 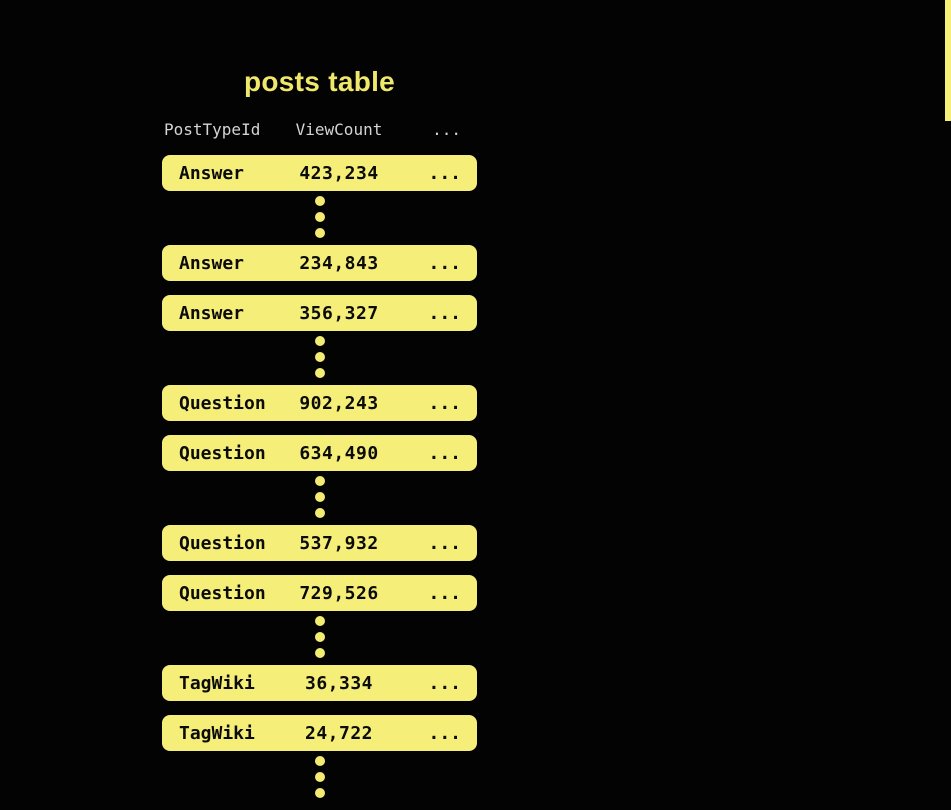 What do you see at coordinates (339, 173) in the screenshot?
I see `row-view-count: 423,234` at bounding box center [339, 173].